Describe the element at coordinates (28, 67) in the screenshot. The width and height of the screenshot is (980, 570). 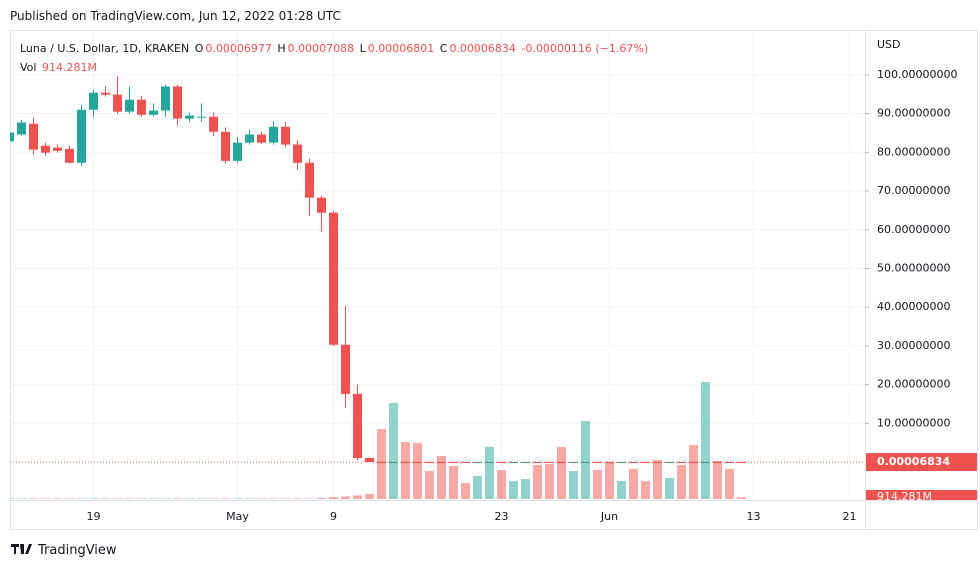
I see `volume-key: Vol` at that location.